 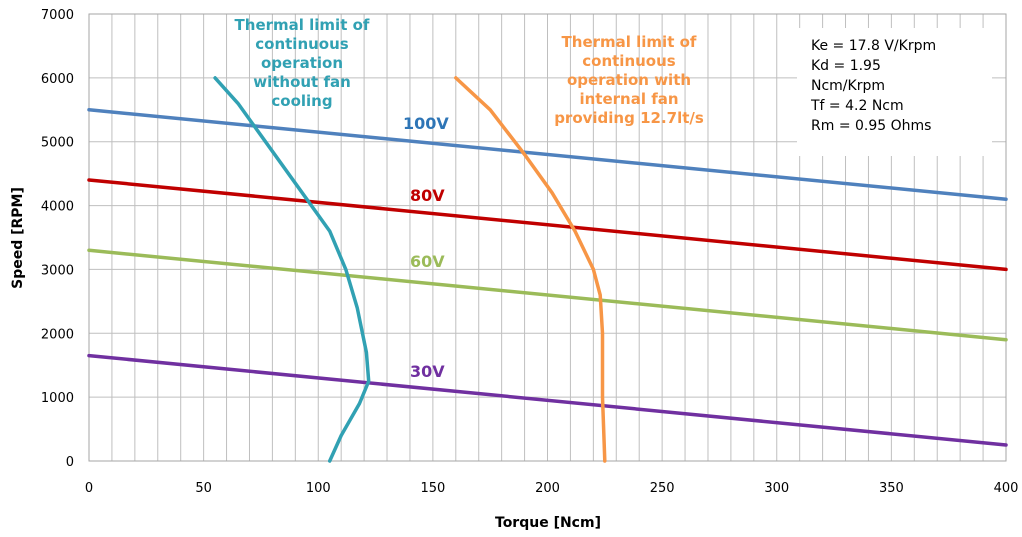 What do you see at coordinates (318, 488) in the screenshot?
I see `x-tick-label: 100` at bounding box center [318, 488].